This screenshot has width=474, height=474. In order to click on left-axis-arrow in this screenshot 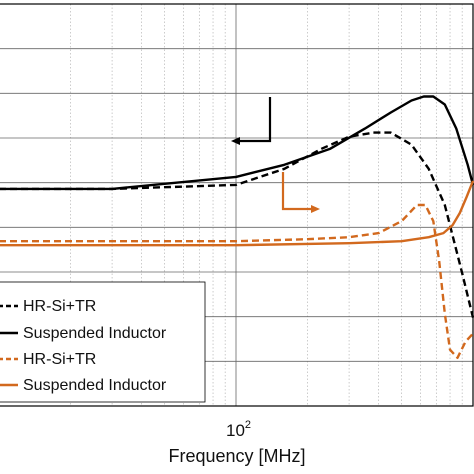, I will do `click(254, 120)`.